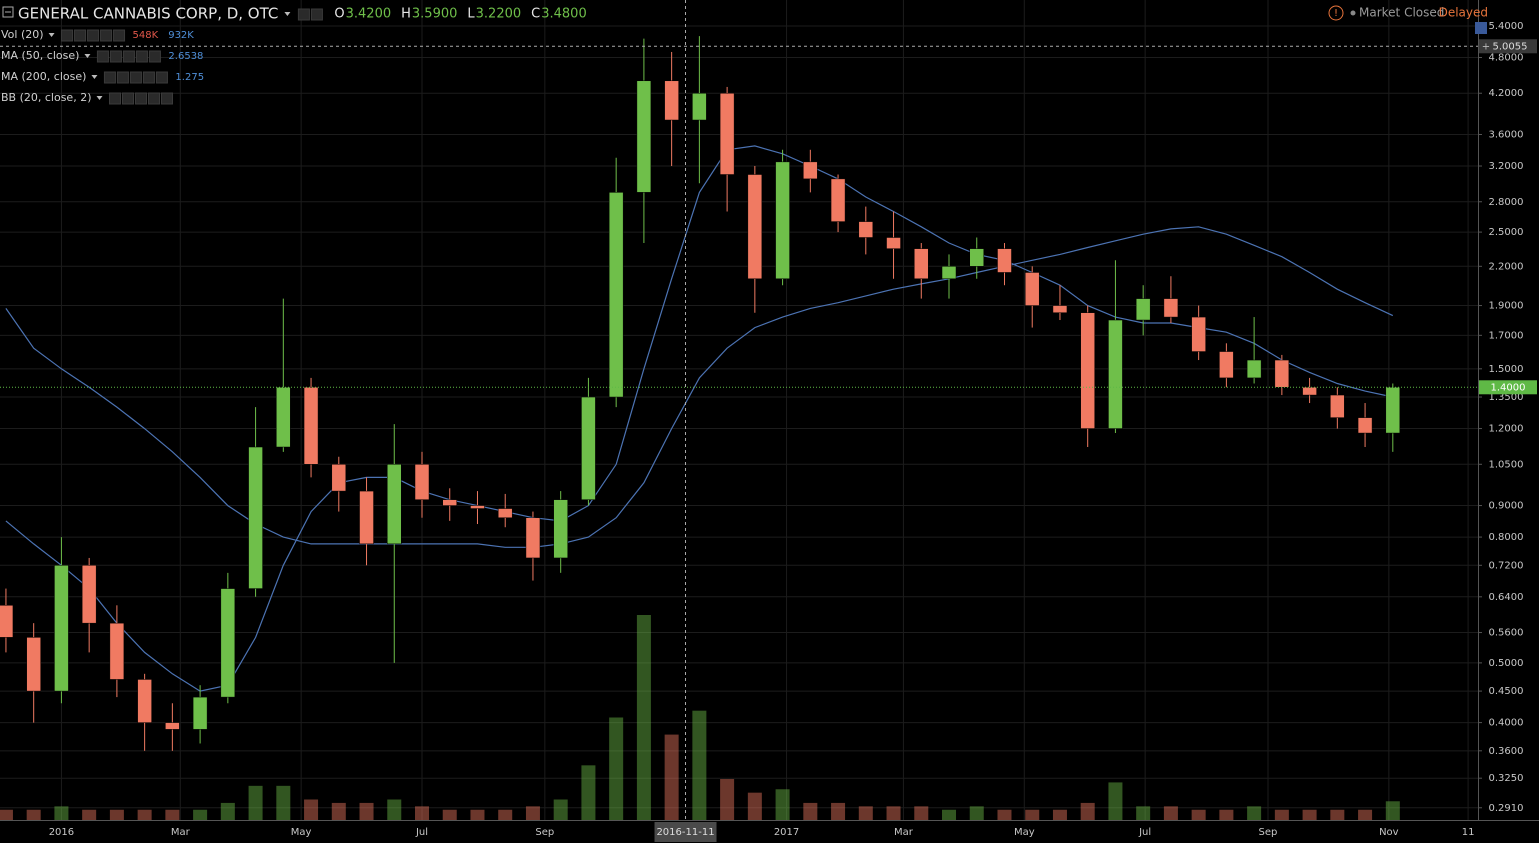 This screenshot has width=1539, height=843. I want to click on y-tick-label: 1.5000, so click(1506, 369).